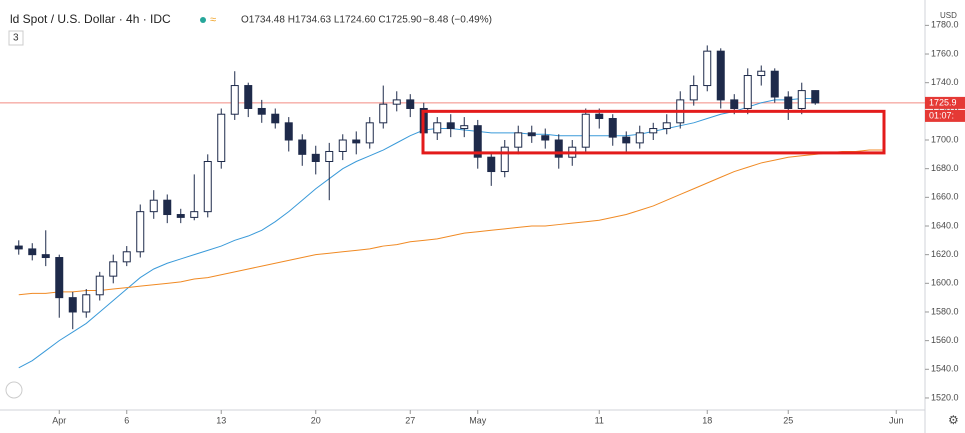 The image size is (965, 433). What do you see at coordinates (221, 420) in the screenshot?
I see `x-tick-label: 13` at bounding box center [221, 420].